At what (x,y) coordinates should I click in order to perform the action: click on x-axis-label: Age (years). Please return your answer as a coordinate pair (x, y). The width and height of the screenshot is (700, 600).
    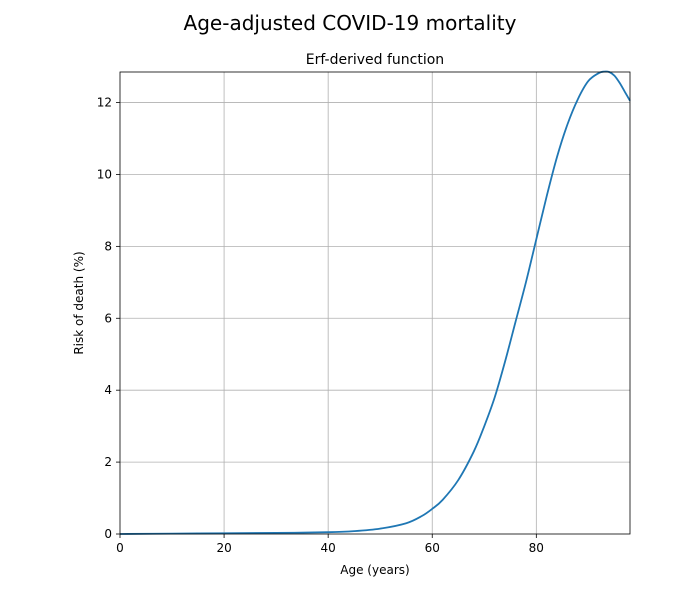
    Looking at the image, I should click on (374, 570).